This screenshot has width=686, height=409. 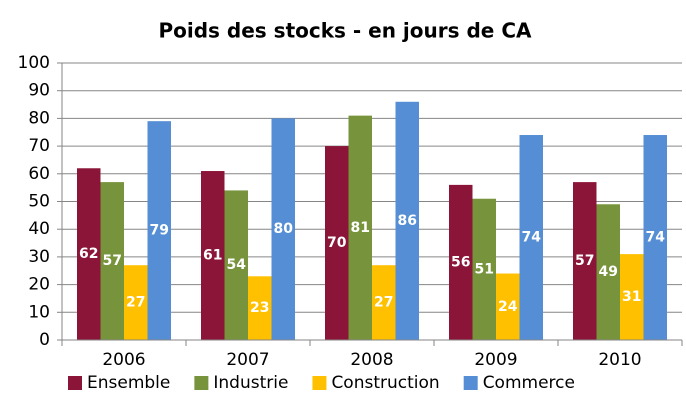 What do you see at coordinates (44, 340) in the screenshot?
I see `y-tick-label: 0` at bounding box center [44, 340].